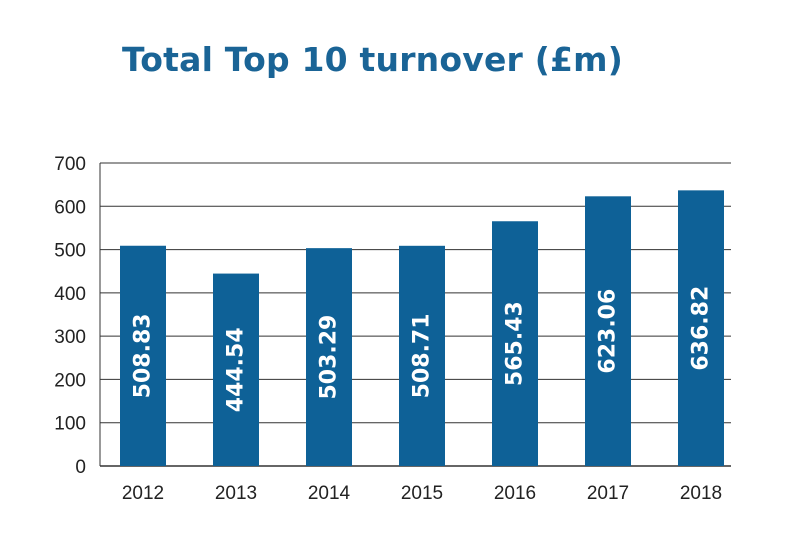  What do you see at coordinates (608, 493) in the screenshot?
I see `x-tick-label-2017: 2017` at bounding box center [608, 493].